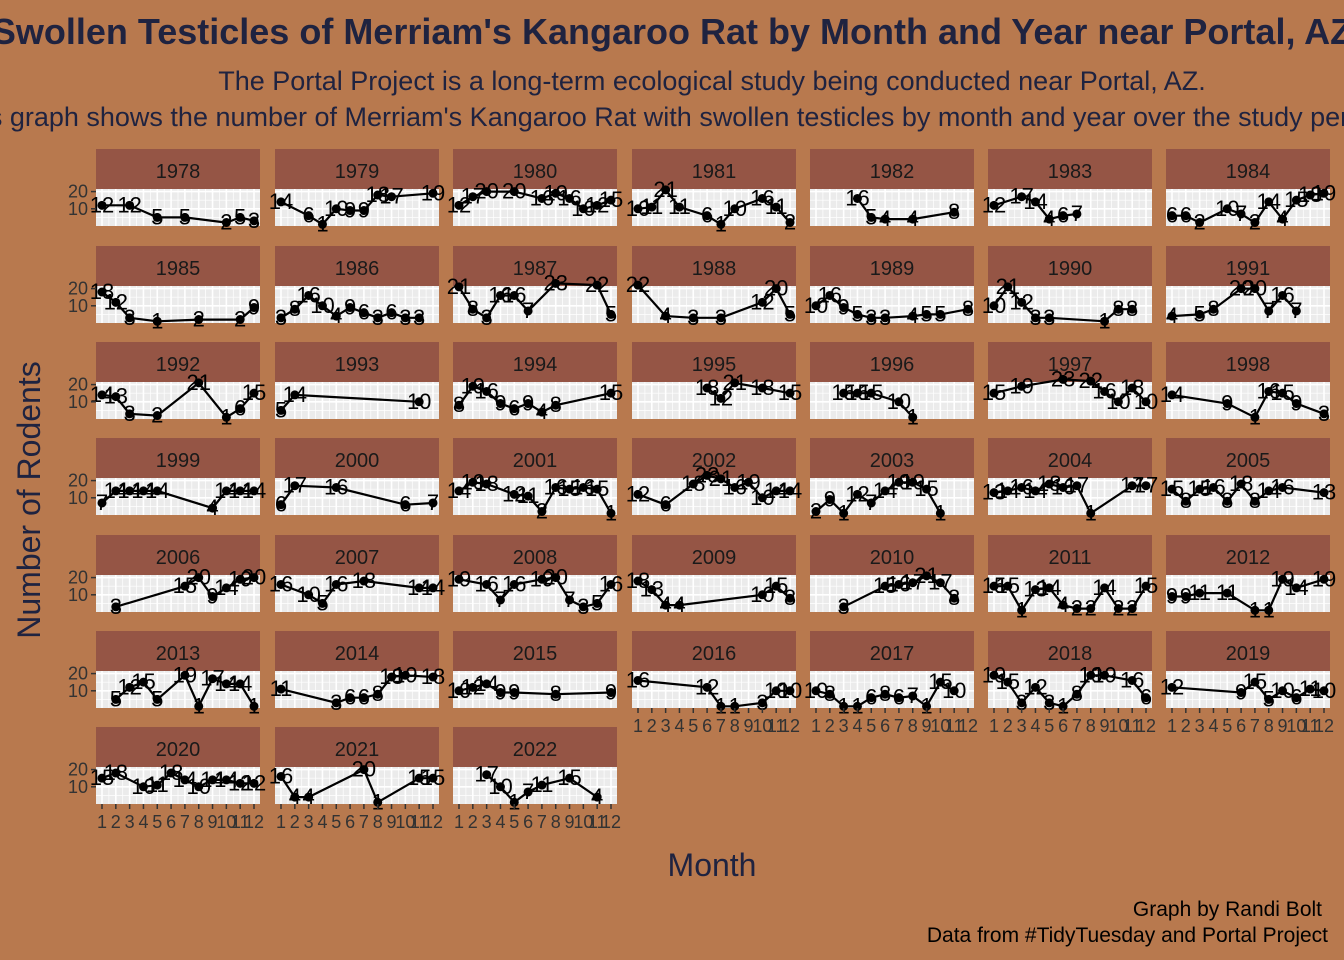 The height and width of the screenshot is (960, 1344). Describe the element at coordinates (1172, 726) in the screenshot. I see `x-tick-label: 1` at that location.